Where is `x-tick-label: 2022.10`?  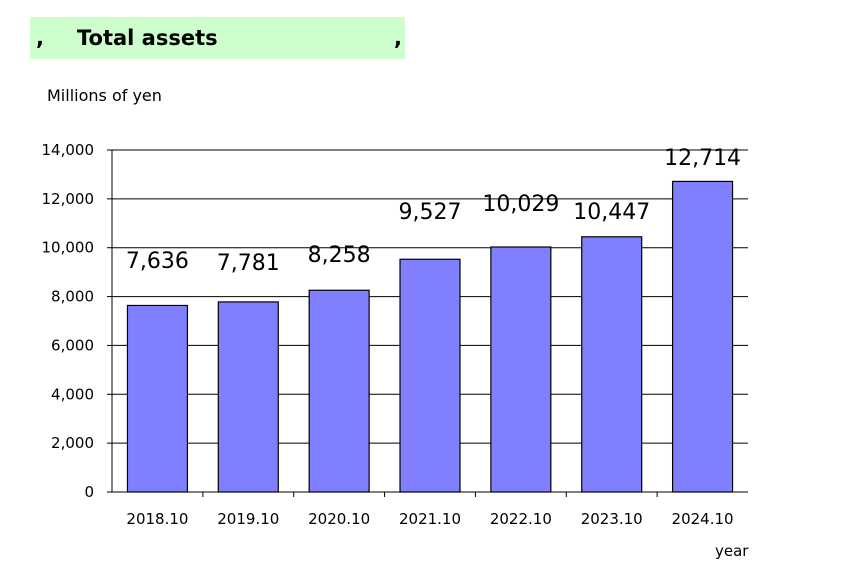
x-tick-label: 2022.10 is located at coordinates (521, 519).